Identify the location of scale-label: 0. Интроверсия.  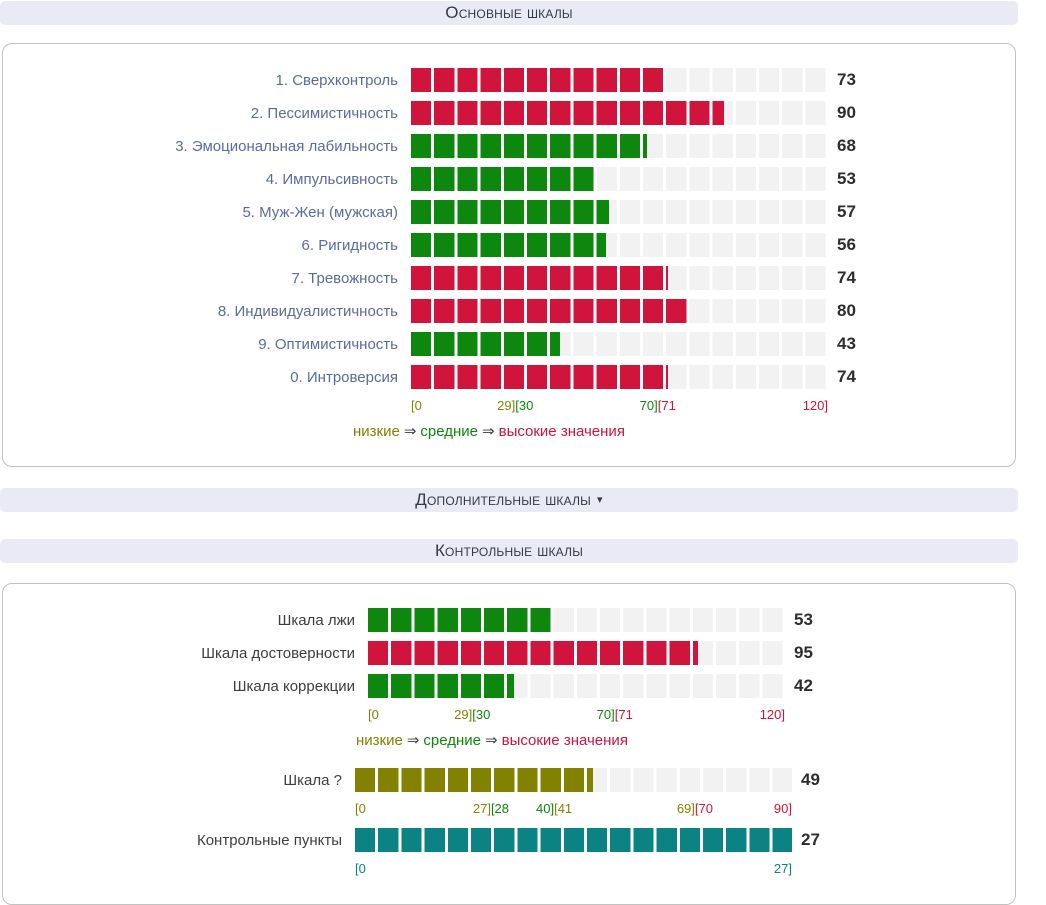
(344, 377).